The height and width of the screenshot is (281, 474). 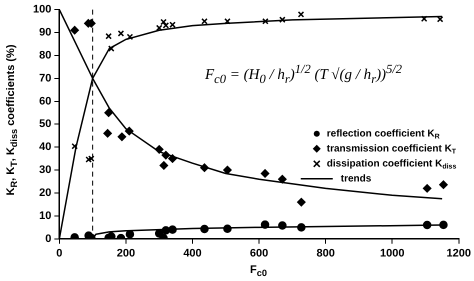 I want to click on text: F$_{c0}$ = (H$_{0}$ / h$_{r}$)$^{1/2}$ (T √(g / h$_{r}$))$^{5/2}$, so click(x=303, y=74).